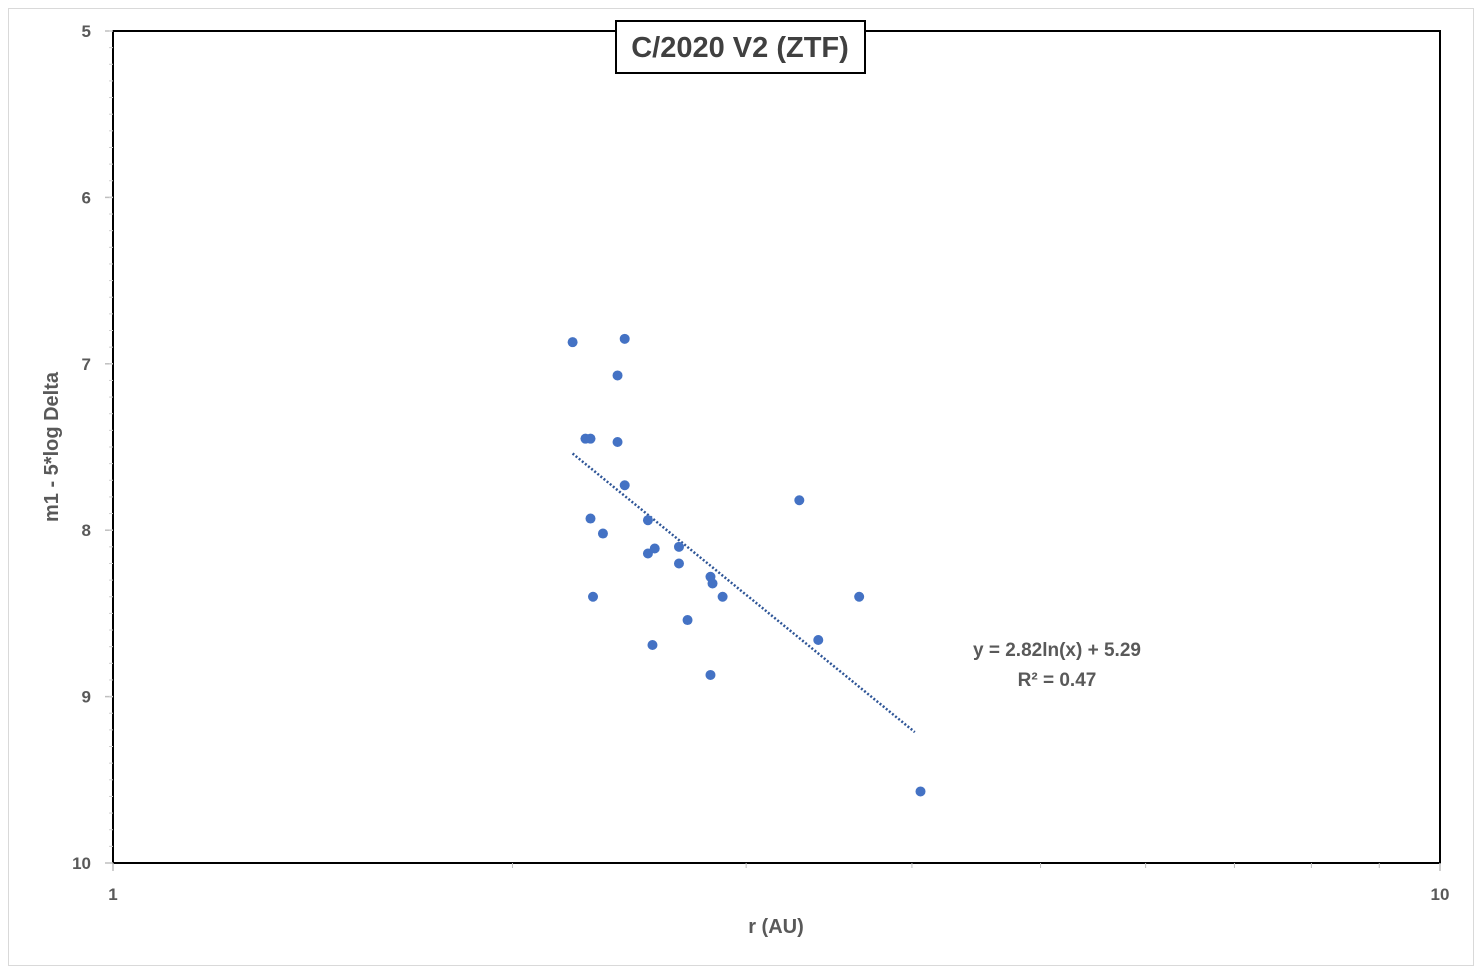 The height and width of the screenshot is (973, 1480). I want to click on trendline-r-squared: R² = 0.47, so click(1057, 680).